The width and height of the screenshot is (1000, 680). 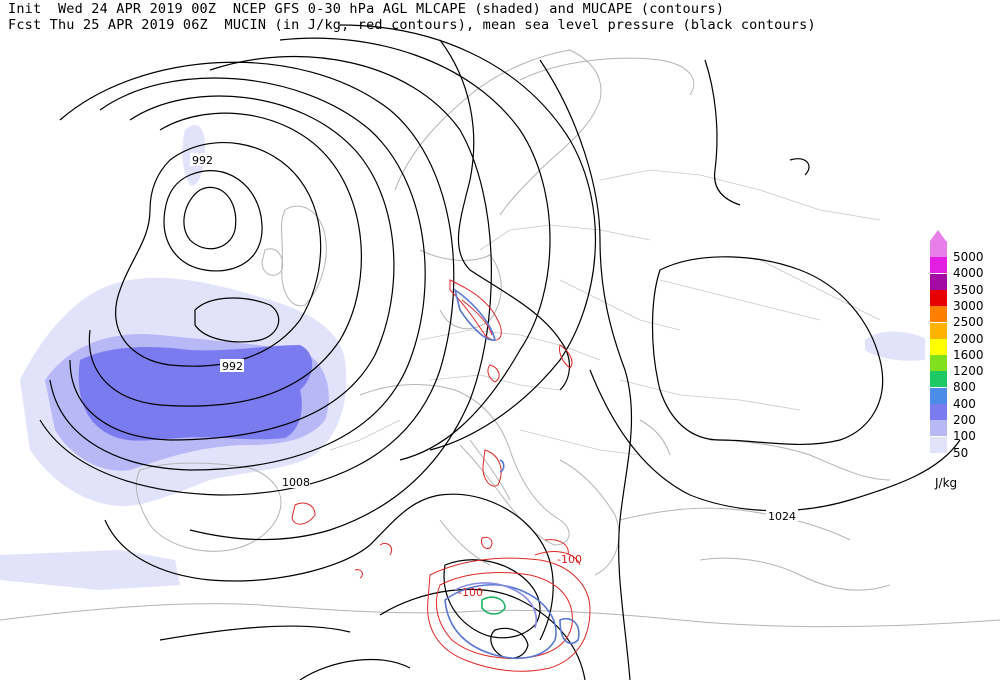 What do you see at coordinates (512, 474) in the screenshot?
I see `mucape-contours` at bounding box center [512, 474].